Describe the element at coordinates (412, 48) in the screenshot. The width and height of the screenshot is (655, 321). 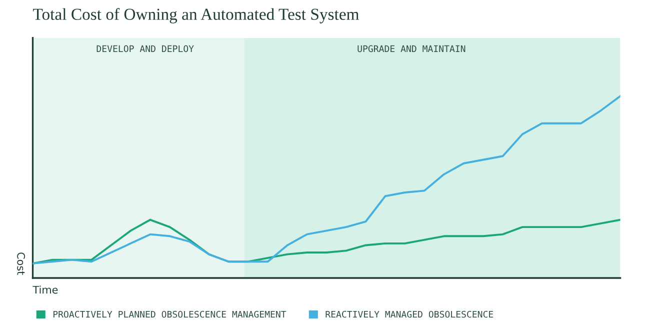
I see `text: UPGRADE AND MAINTAIN` at that location.